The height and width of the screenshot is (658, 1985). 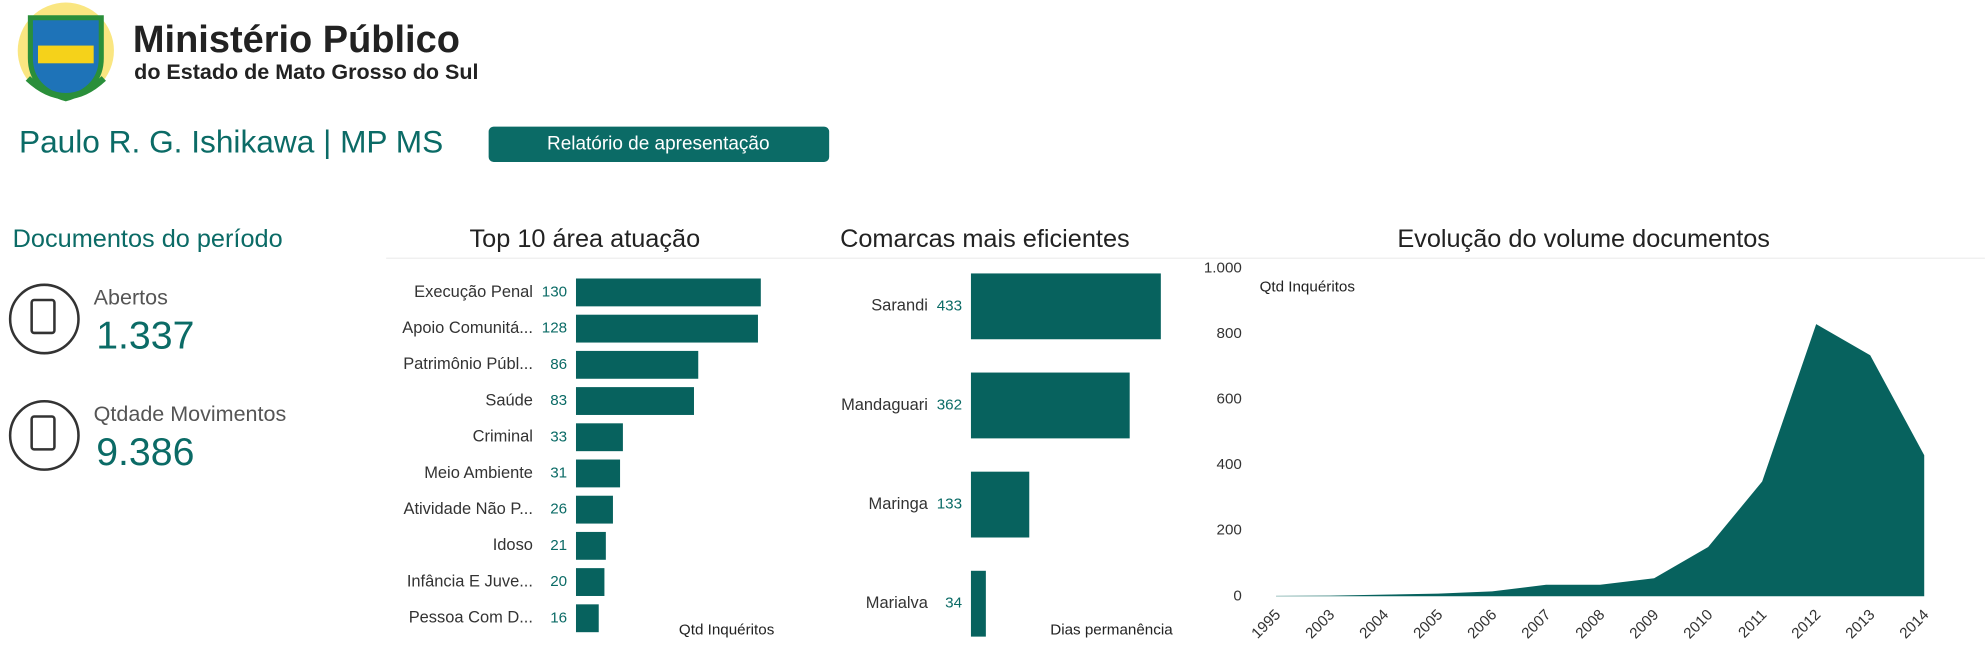 What do you see at coordinates (473, 292) in the screenshot?
I see `category-label: Execução Penal` at bounding box center [473, 292].